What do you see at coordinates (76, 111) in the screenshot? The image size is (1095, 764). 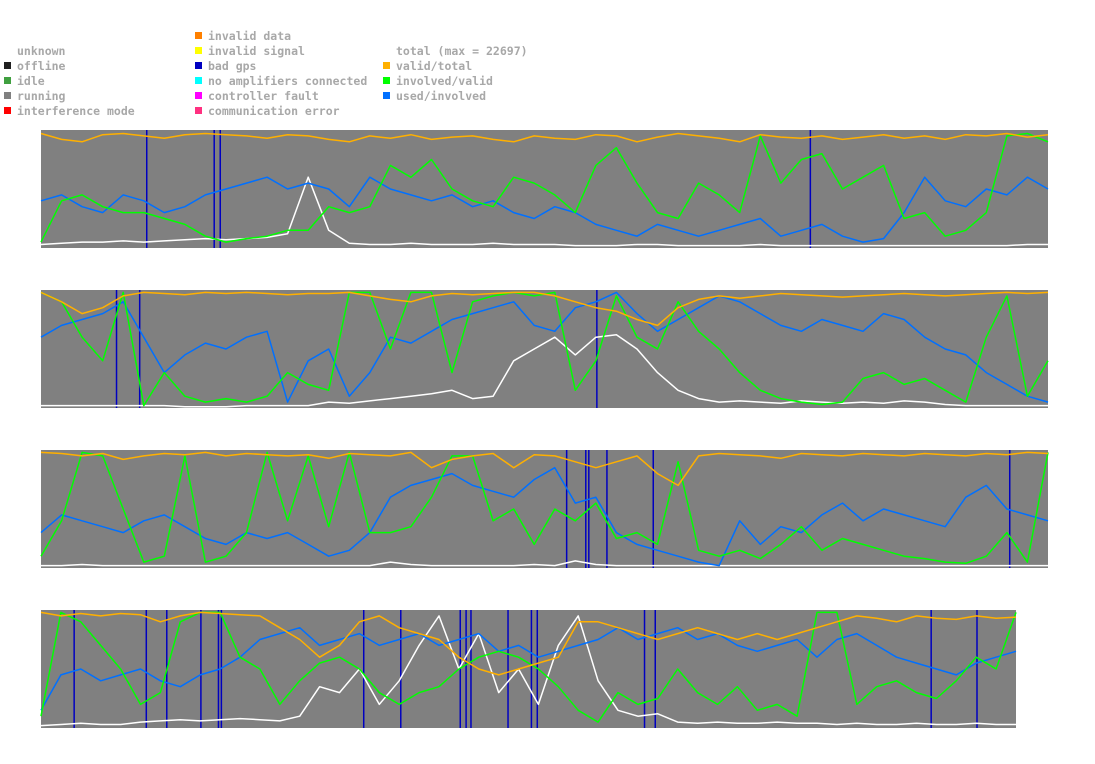 I see `legend-label: interference mode` at bounding box center [76, 111].